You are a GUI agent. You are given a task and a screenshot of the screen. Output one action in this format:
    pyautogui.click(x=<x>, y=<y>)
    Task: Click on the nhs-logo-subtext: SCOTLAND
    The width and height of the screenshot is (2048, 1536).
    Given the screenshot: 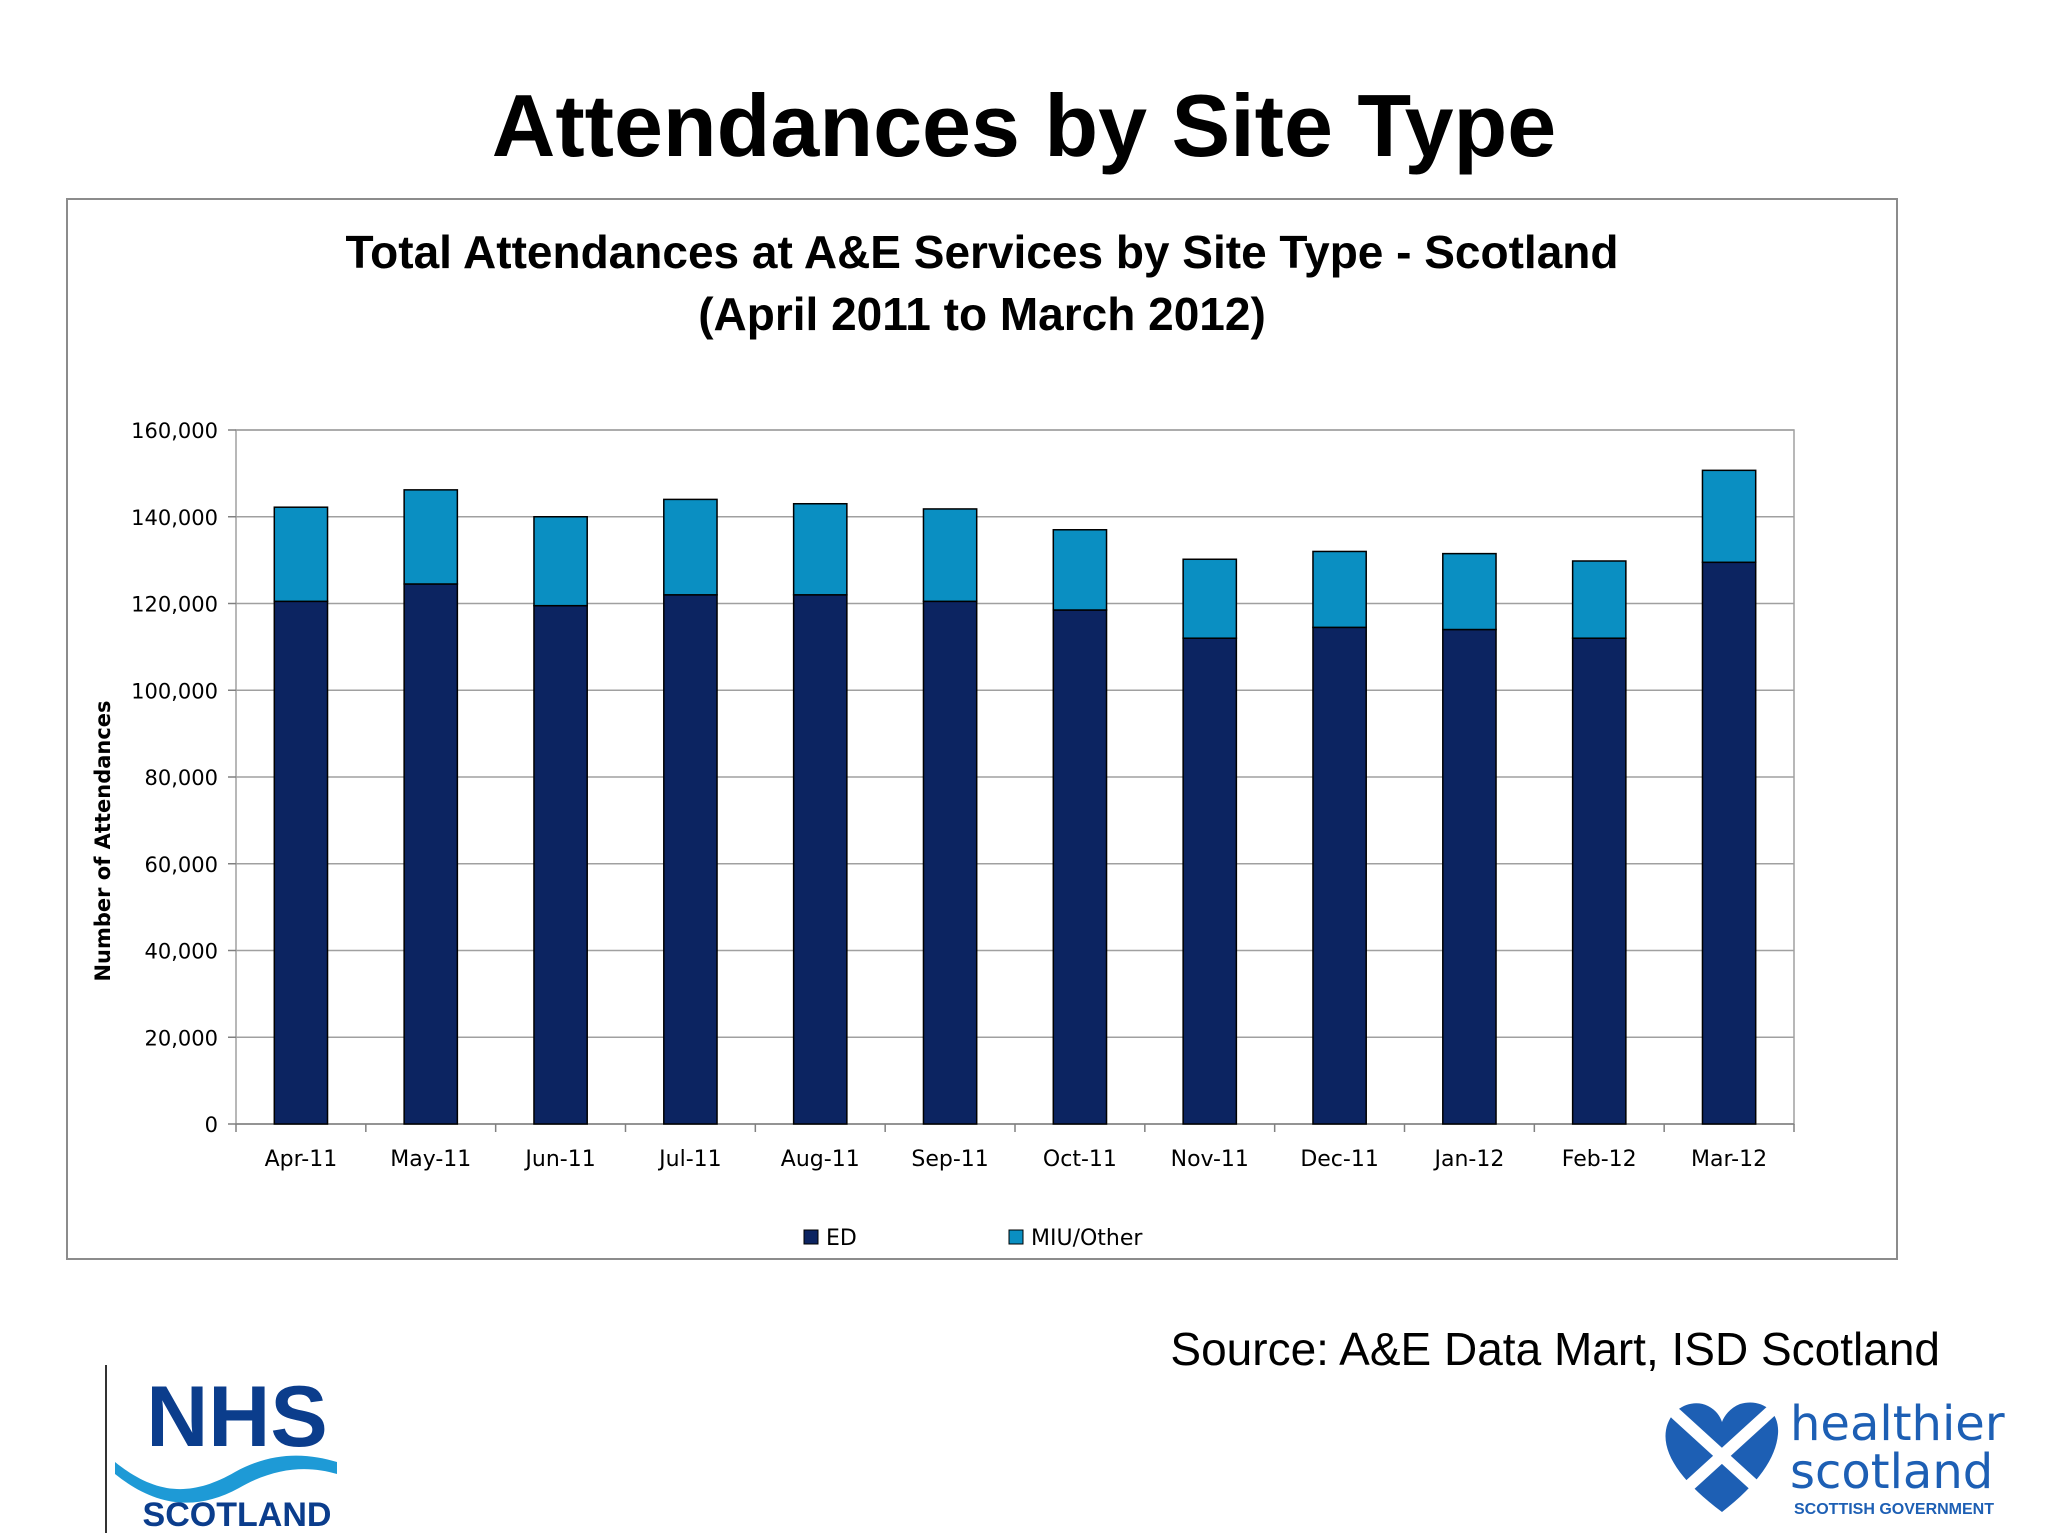 What is the action you would take?
    pyautogui.click(x=237, y=1515)
    